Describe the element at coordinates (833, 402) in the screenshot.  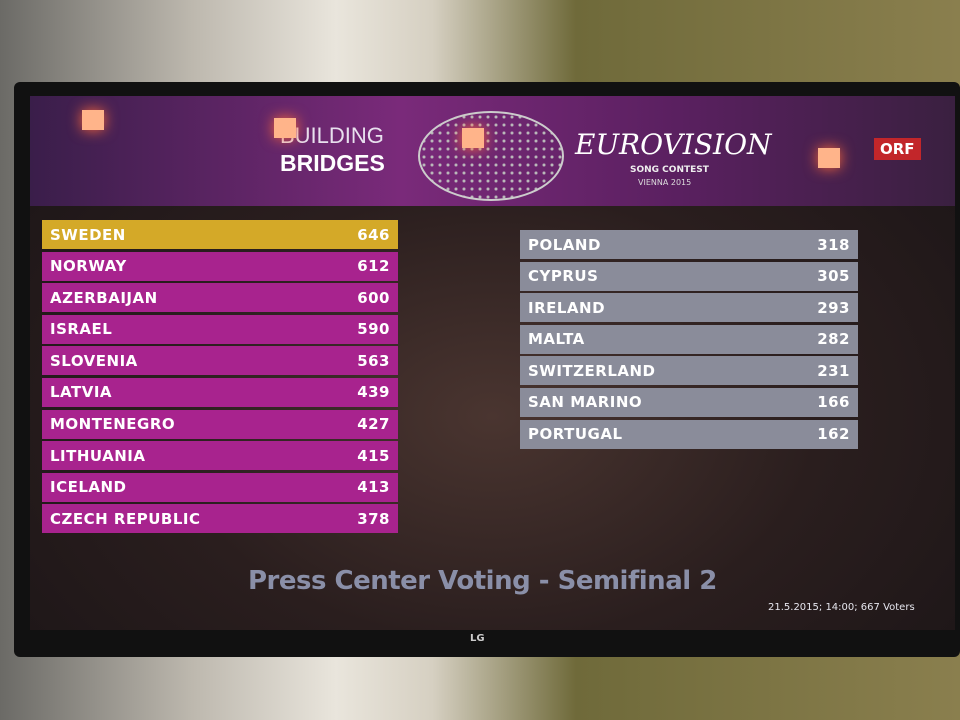
I see `score: 166` at that location.